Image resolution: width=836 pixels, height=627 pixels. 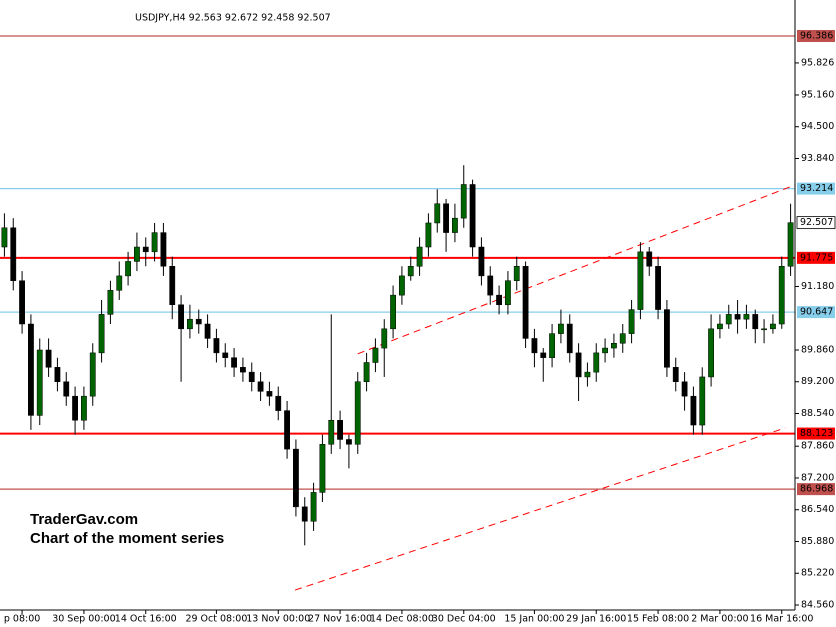 I want to click on x-tick-label: 14 Oct 16:00, so click(x=146, y=619).